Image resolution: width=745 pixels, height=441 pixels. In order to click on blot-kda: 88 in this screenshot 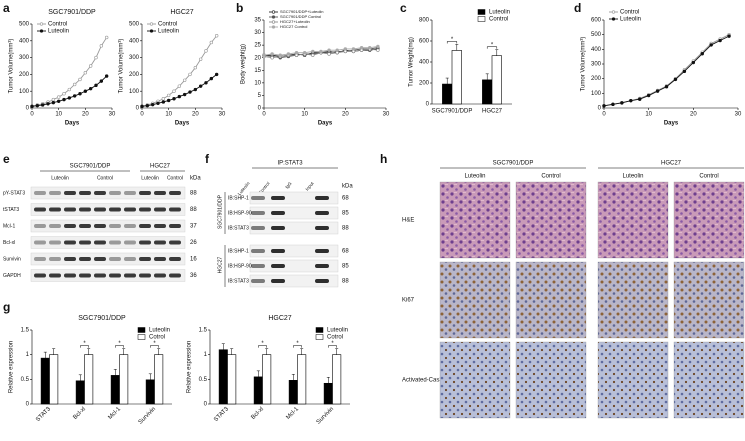, I will do `click(345, 282)`.